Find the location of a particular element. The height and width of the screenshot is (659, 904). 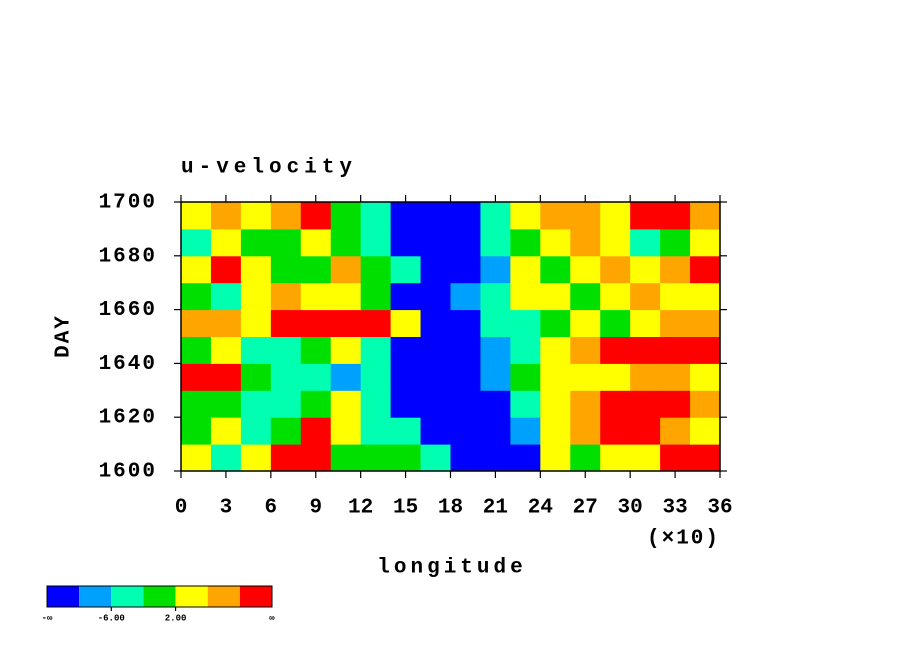

x-tick-label: 21 is located at coordinates (495, 508).